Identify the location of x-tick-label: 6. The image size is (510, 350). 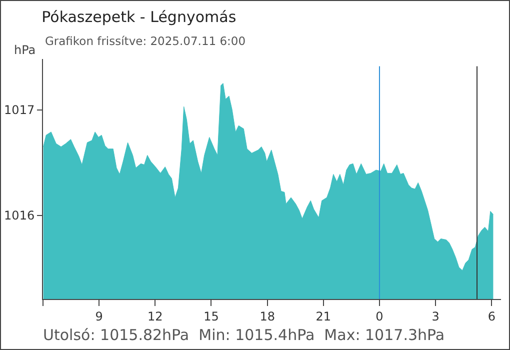
(492, 316).